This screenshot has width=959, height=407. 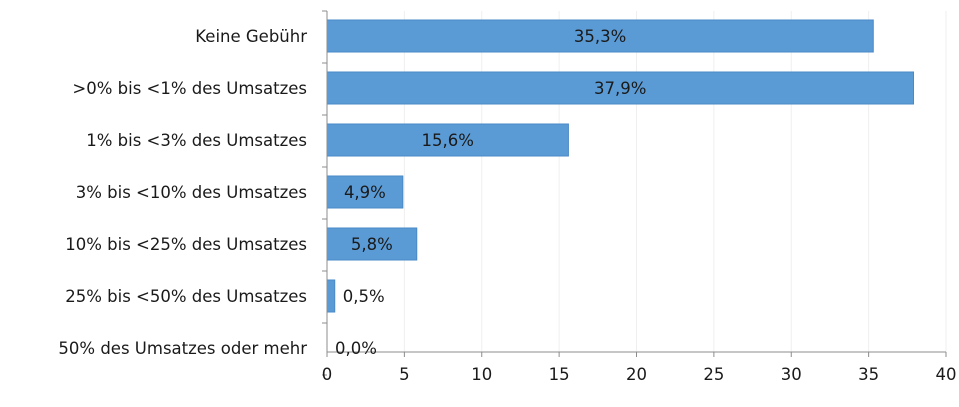 What do you see at coordinates (327, 374) in the screenshot?
I see `x-tick-label-0: 0` at bounding box center [327, 374].